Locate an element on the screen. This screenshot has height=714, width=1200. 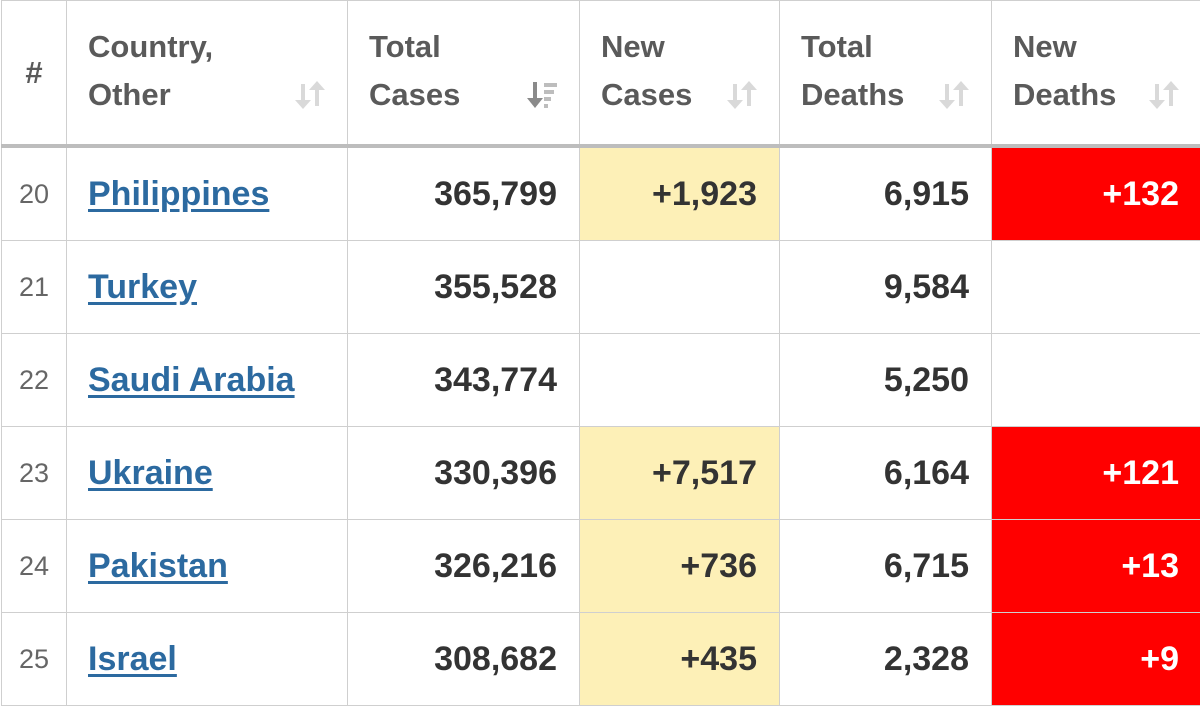
rank-cell: 25 is located at coordinates (34, 659).